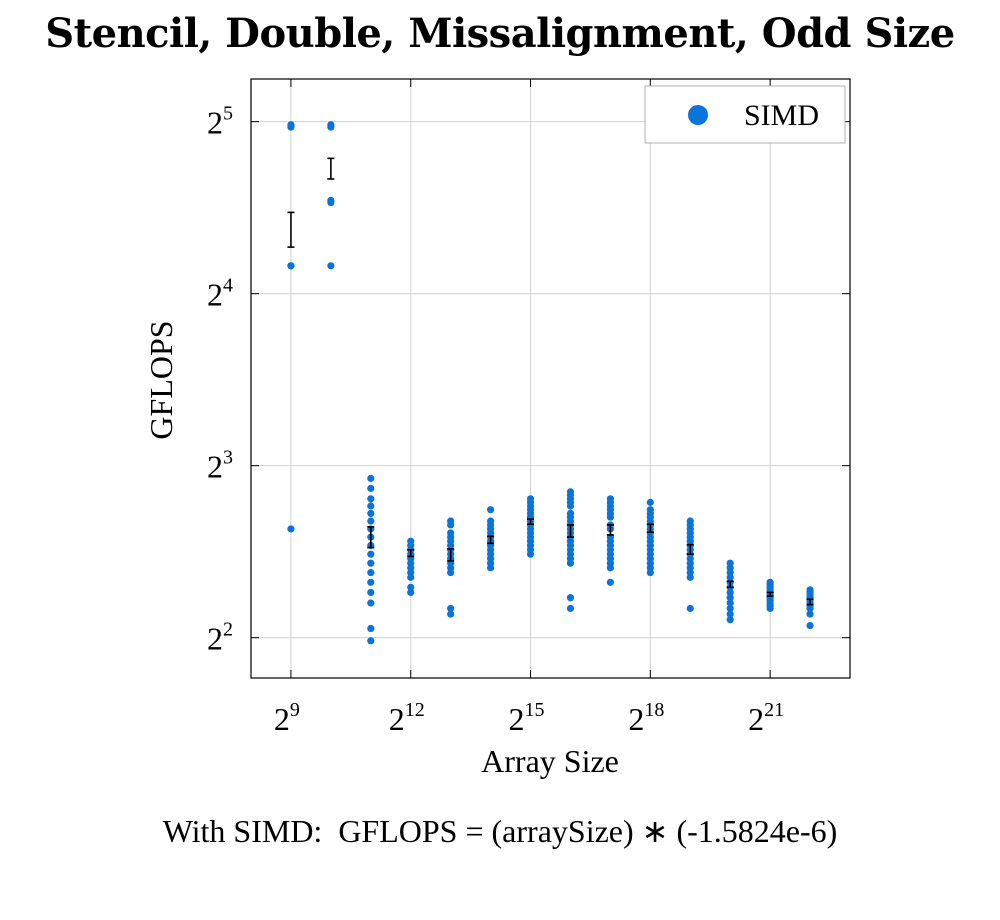 The width and height of the screenshot is (1000, 920). I want to click on x-tick-label-2-base: 2, so click(517, 719).